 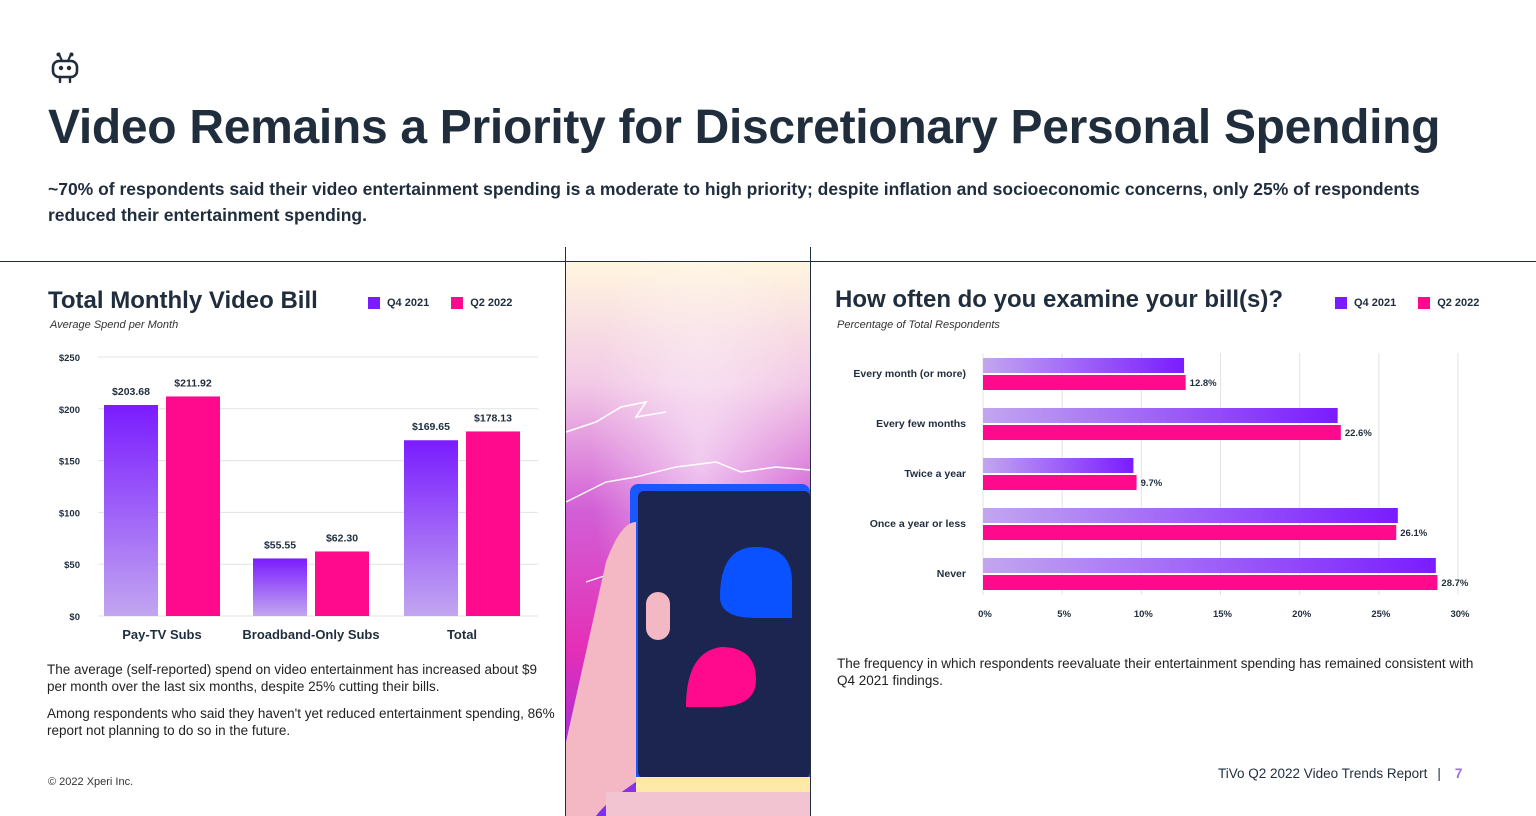 I want to click on y-tick-label: $250, so click(x=69, y=358).